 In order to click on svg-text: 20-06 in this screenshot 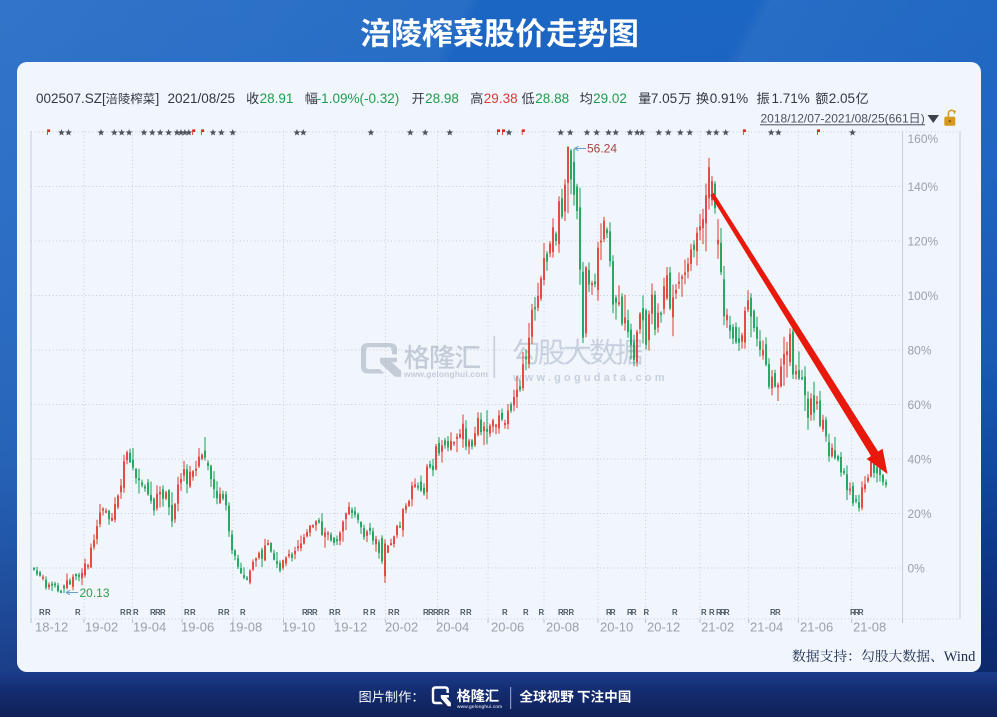, I will do `click(507, 627)`.